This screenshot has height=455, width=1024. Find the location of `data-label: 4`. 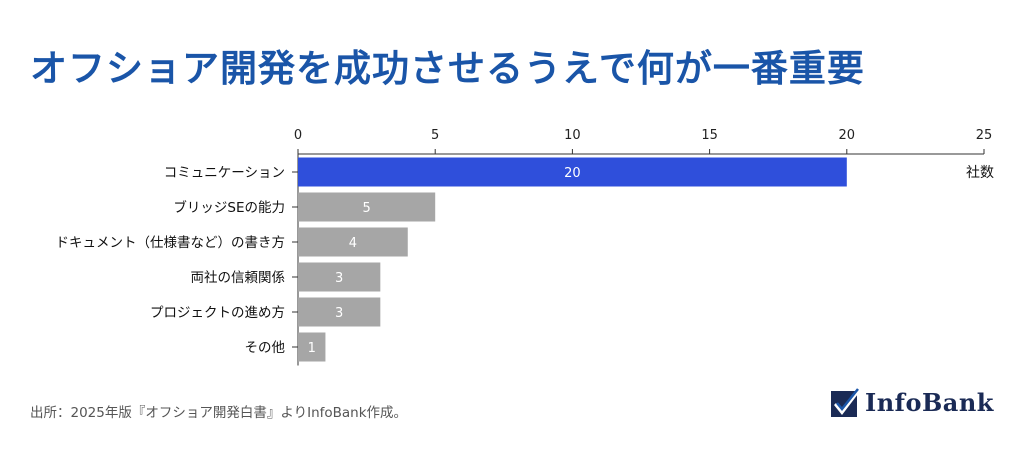

data-label: 4 is located at coordinates (353, 243).